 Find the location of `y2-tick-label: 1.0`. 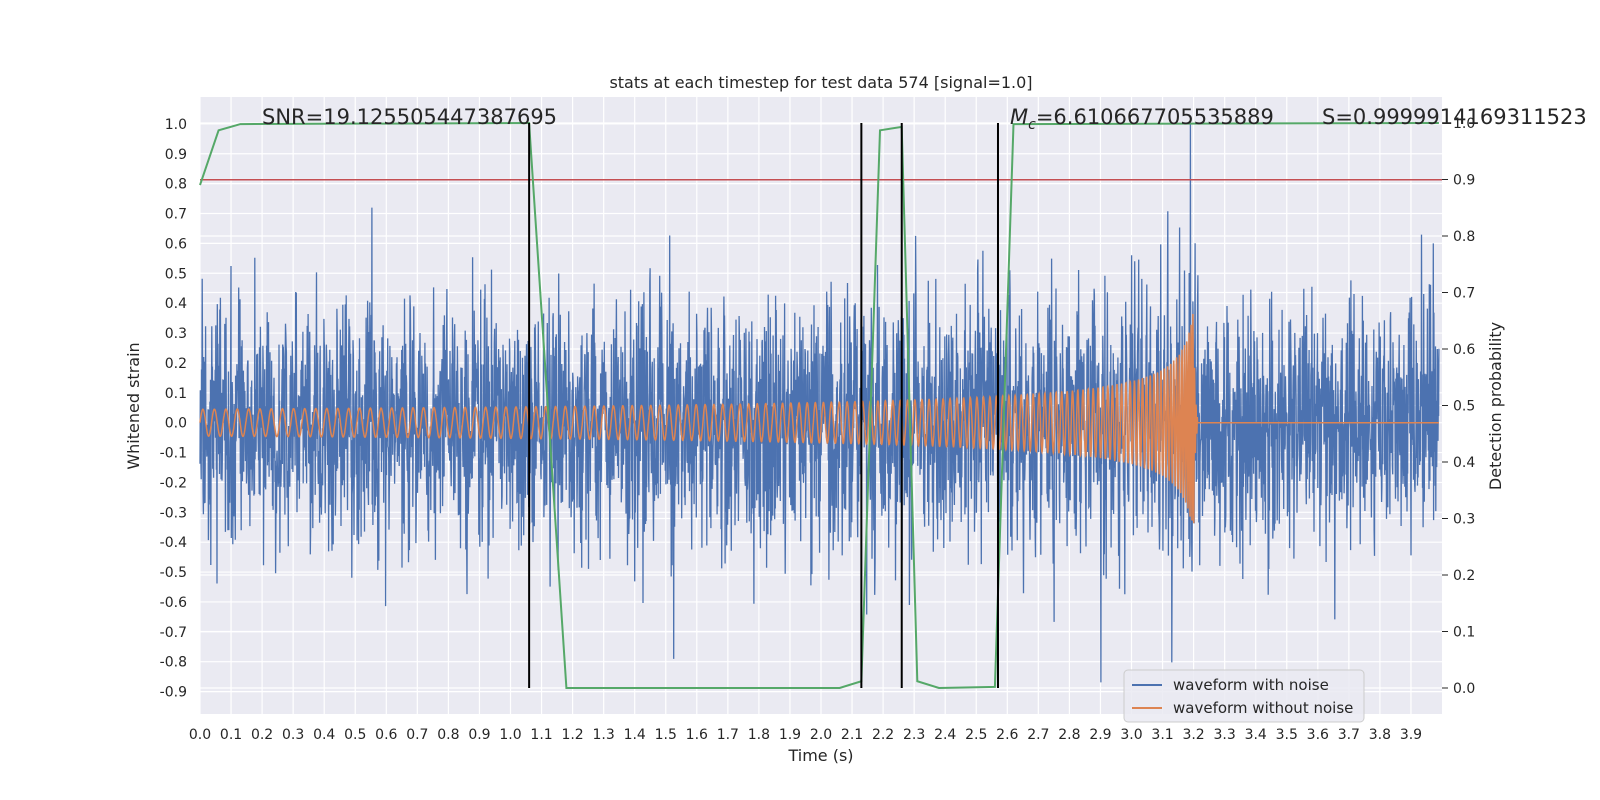

y2-tick-label: 1.0 is located at coordinates (1464, 124).